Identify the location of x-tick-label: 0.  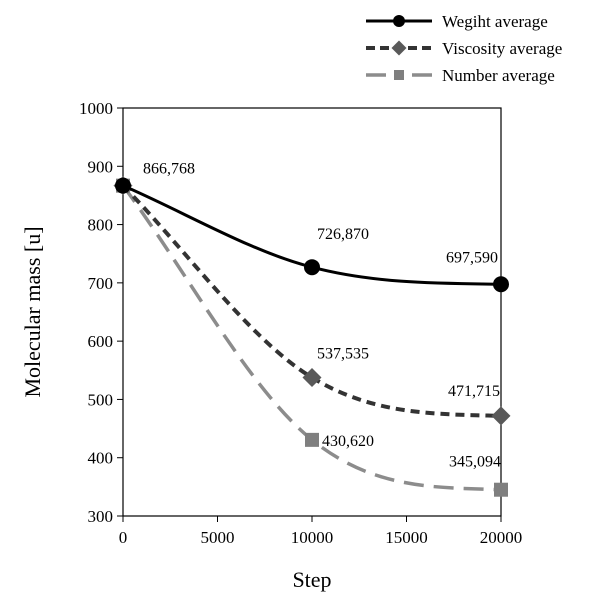
(123, 537).